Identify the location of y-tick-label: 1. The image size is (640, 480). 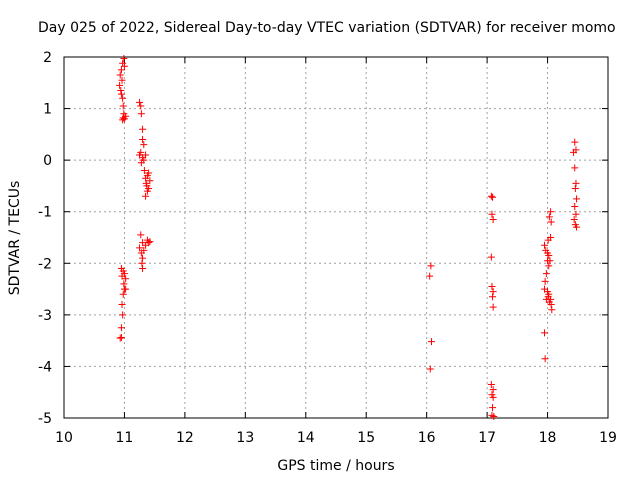
(47, 110).